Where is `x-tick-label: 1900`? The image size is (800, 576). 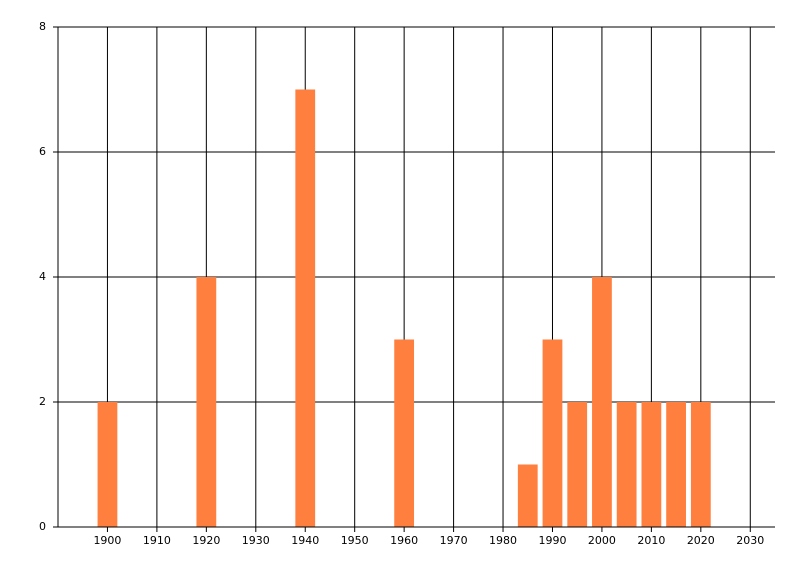
x-tick-label: 1900 is located at coordinates (107, 540).